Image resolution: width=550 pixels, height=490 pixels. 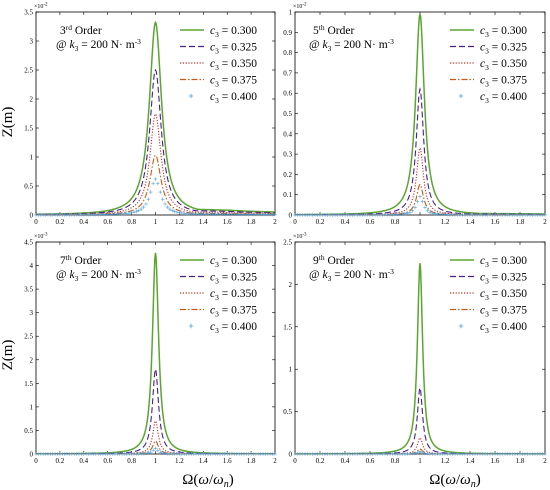 I want to click on panel-title: 7th Order, so click(x=80, y=260).